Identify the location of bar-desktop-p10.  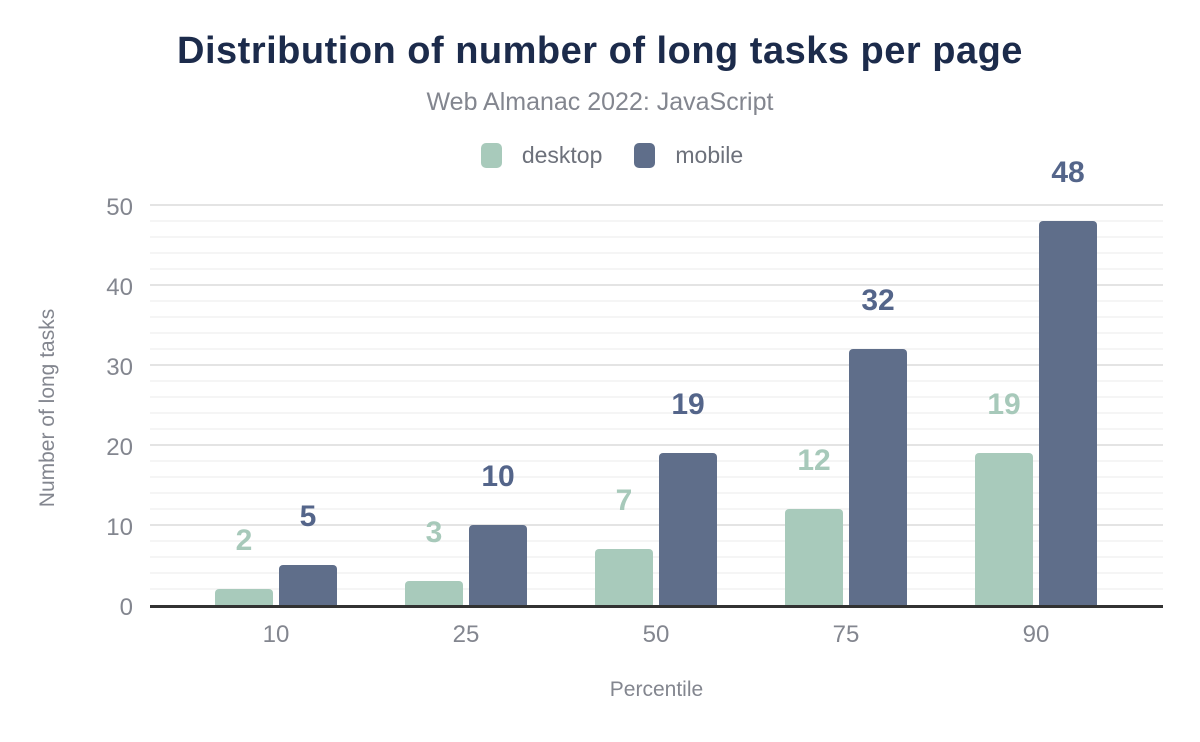
(244, 597).